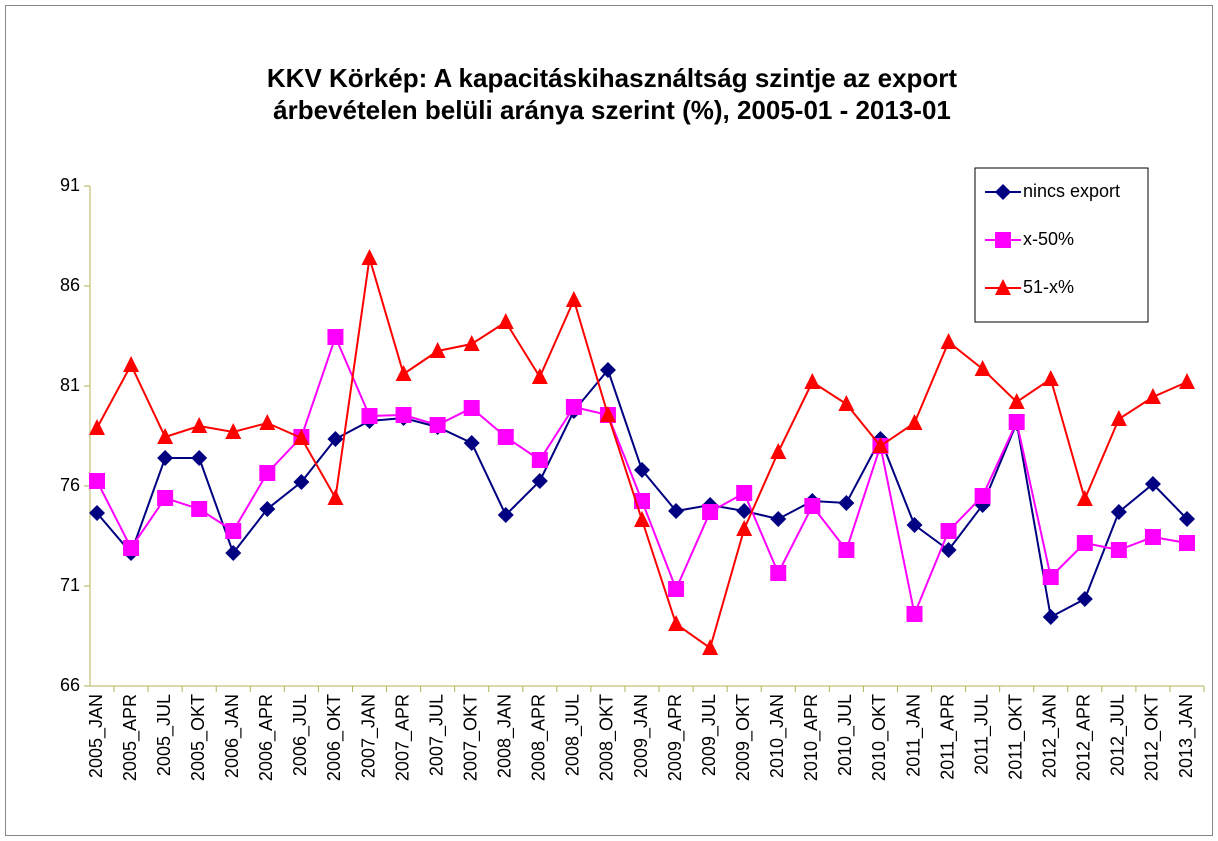  I want to click on y-tick-label: 71, so click(70, 585).